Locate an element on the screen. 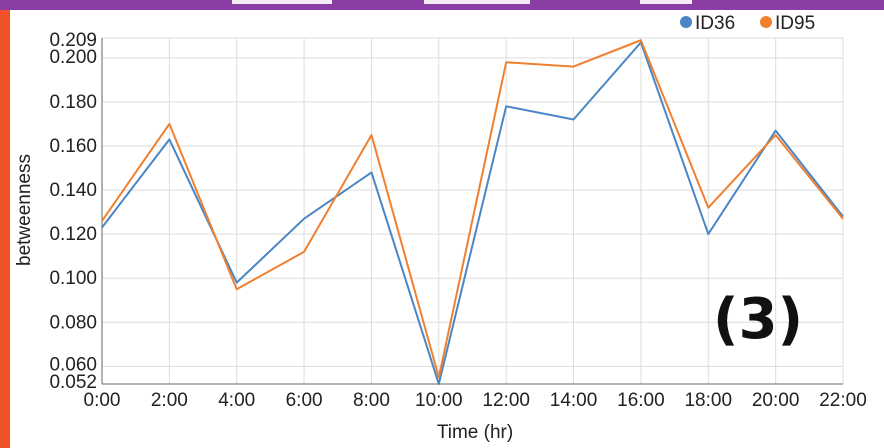  y-tick-label: 0.209 is located at coordinates (73, 40).